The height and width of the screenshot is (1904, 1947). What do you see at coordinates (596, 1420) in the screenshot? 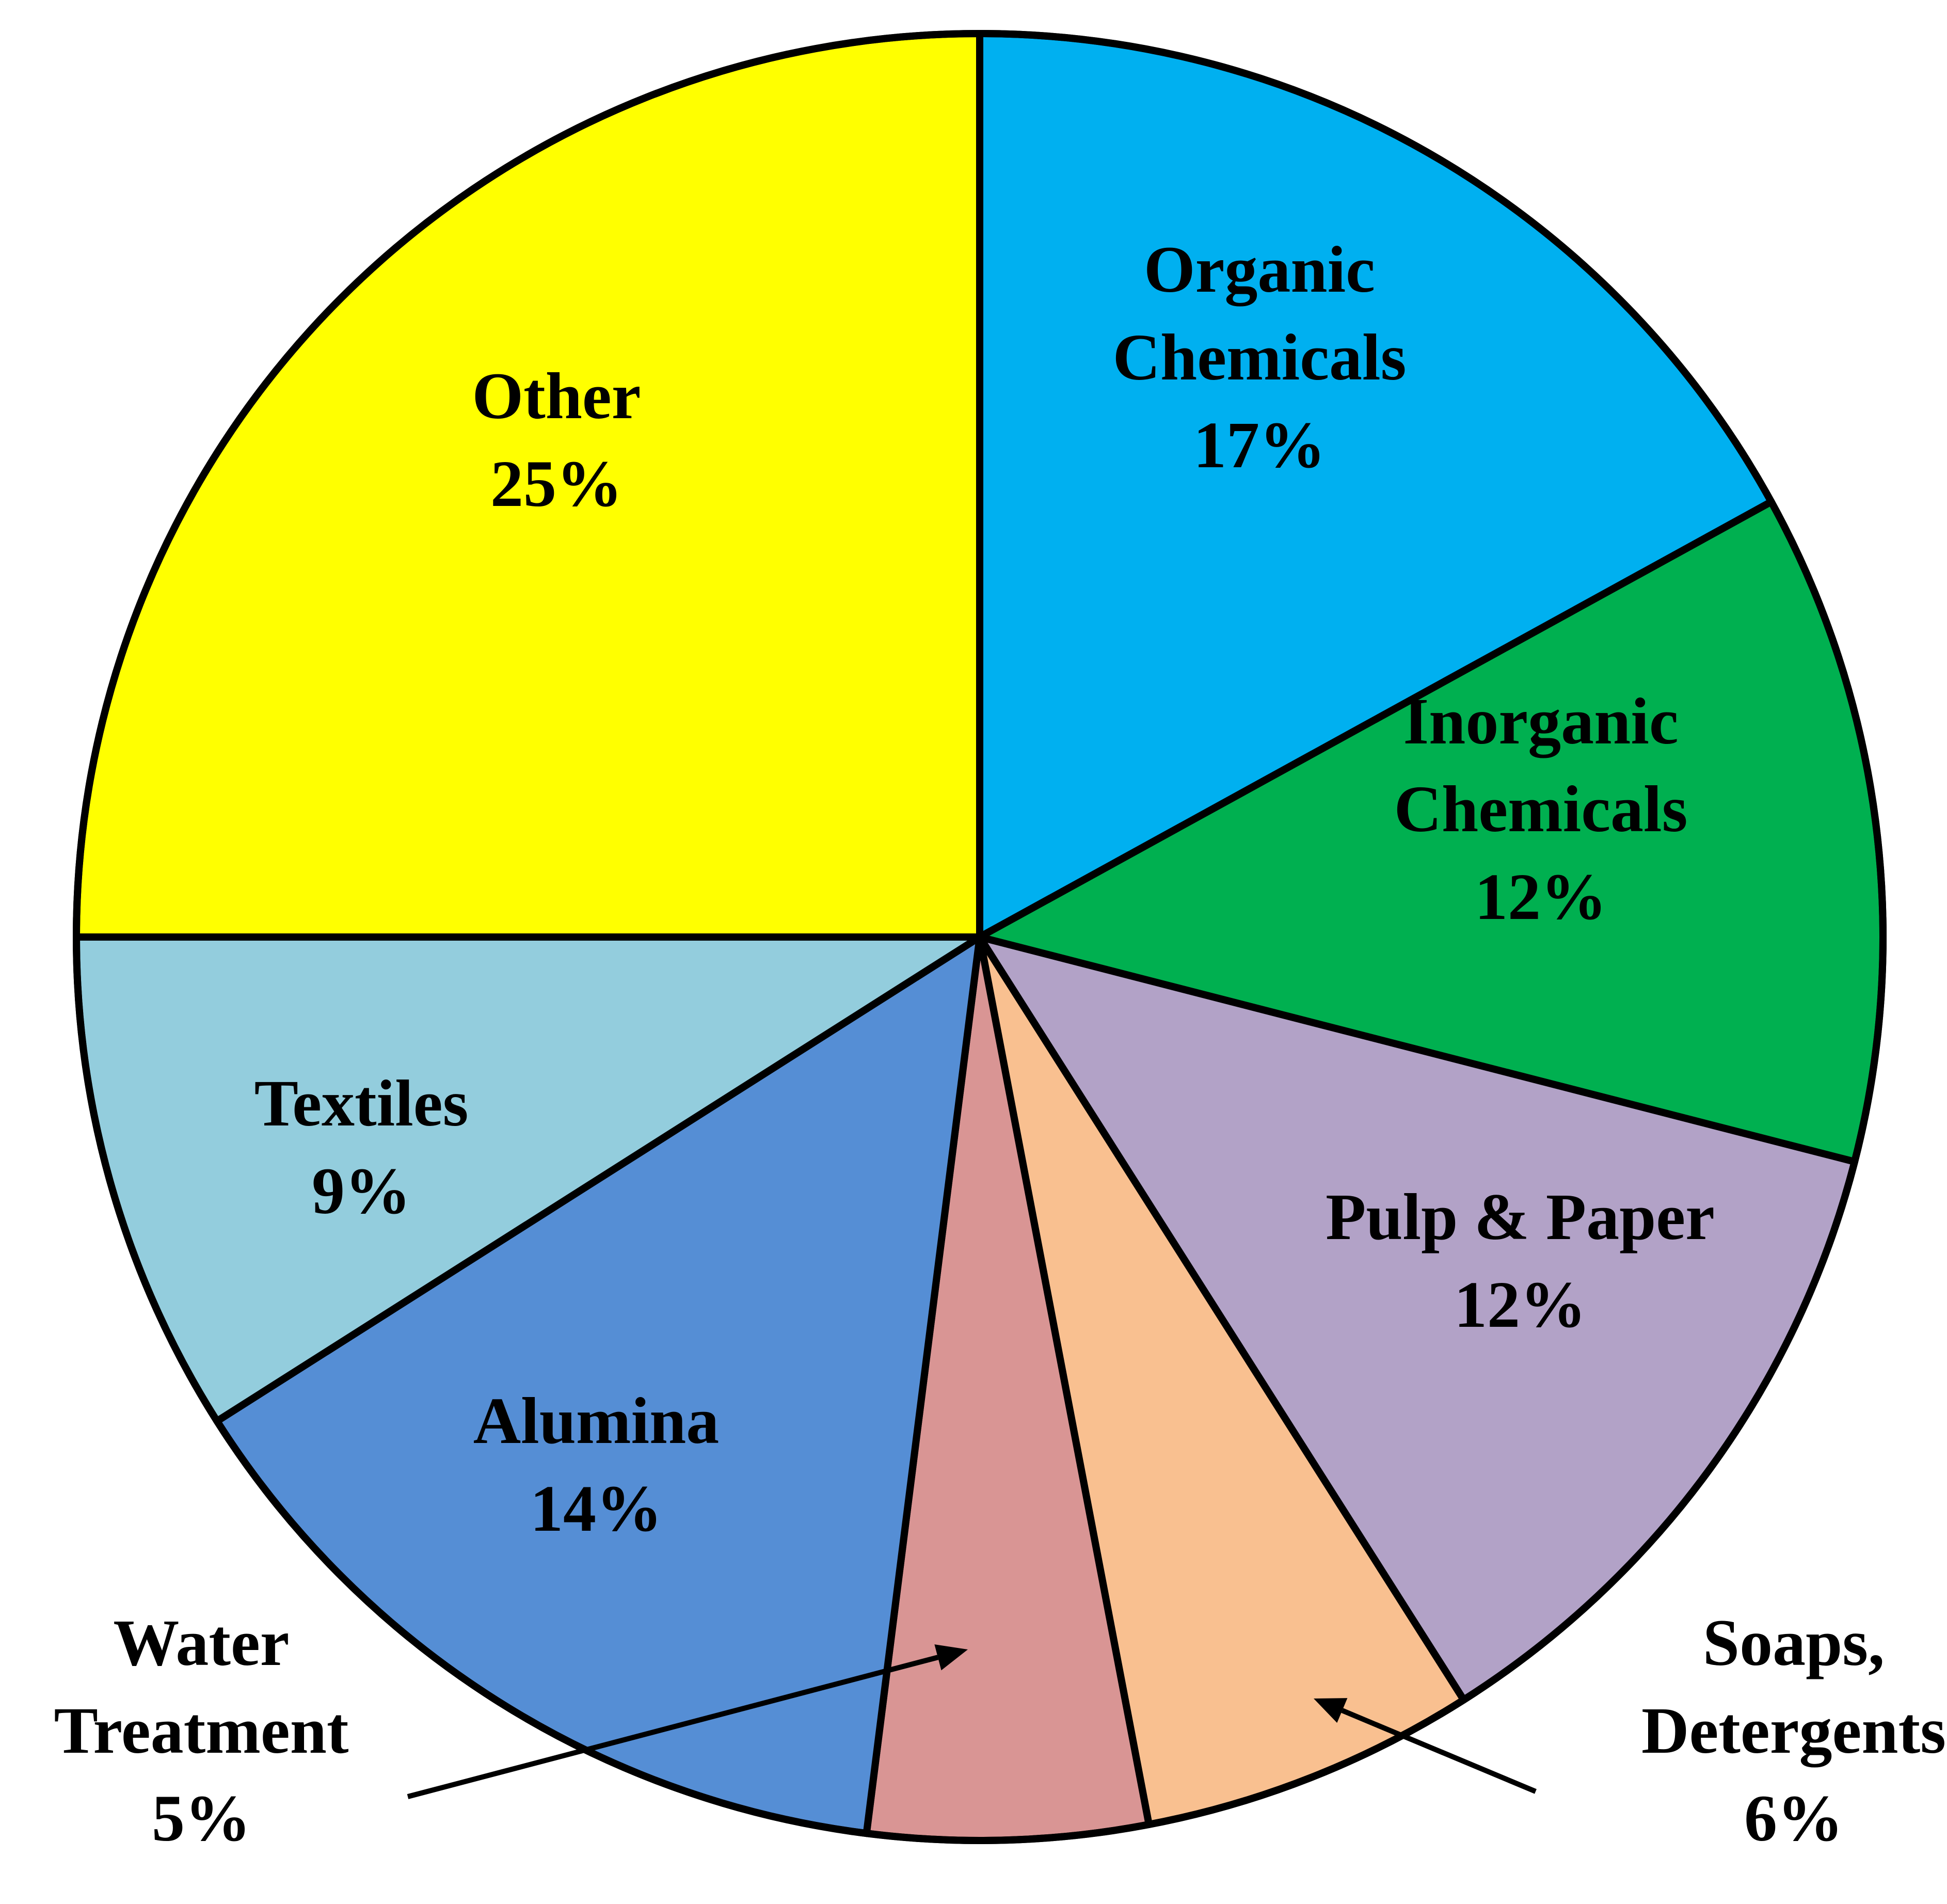
I see `slice-name-alumina: Alumina` at bounding box center [596, 1420].